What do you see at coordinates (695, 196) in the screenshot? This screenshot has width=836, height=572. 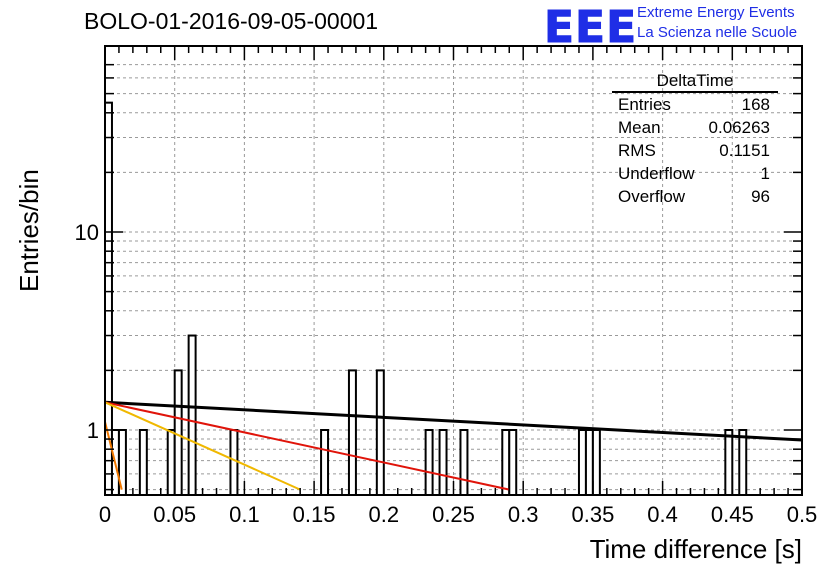 I see `stats-row-overflow: Overflow 96` at bounding box center [695, 196].